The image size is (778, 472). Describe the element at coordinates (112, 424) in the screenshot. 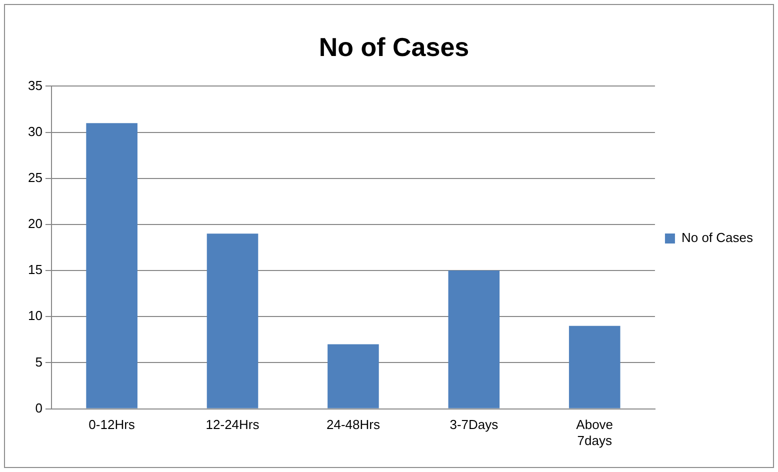

I see `x-tick-label: 0-12Hrs` at that location.